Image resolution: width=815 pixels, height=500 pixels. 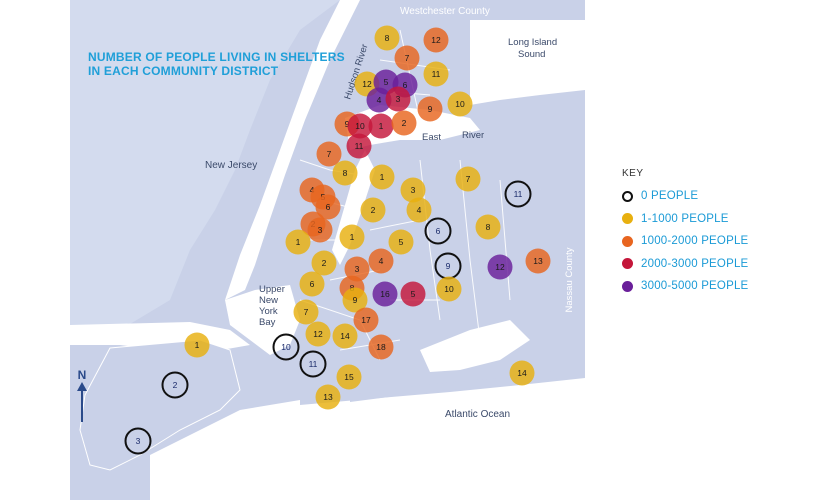 What do you see at coordinates (569, 279) in the screenshot?
I see `place-label-nassau: Nassau County` at bounding box center [569, 279].